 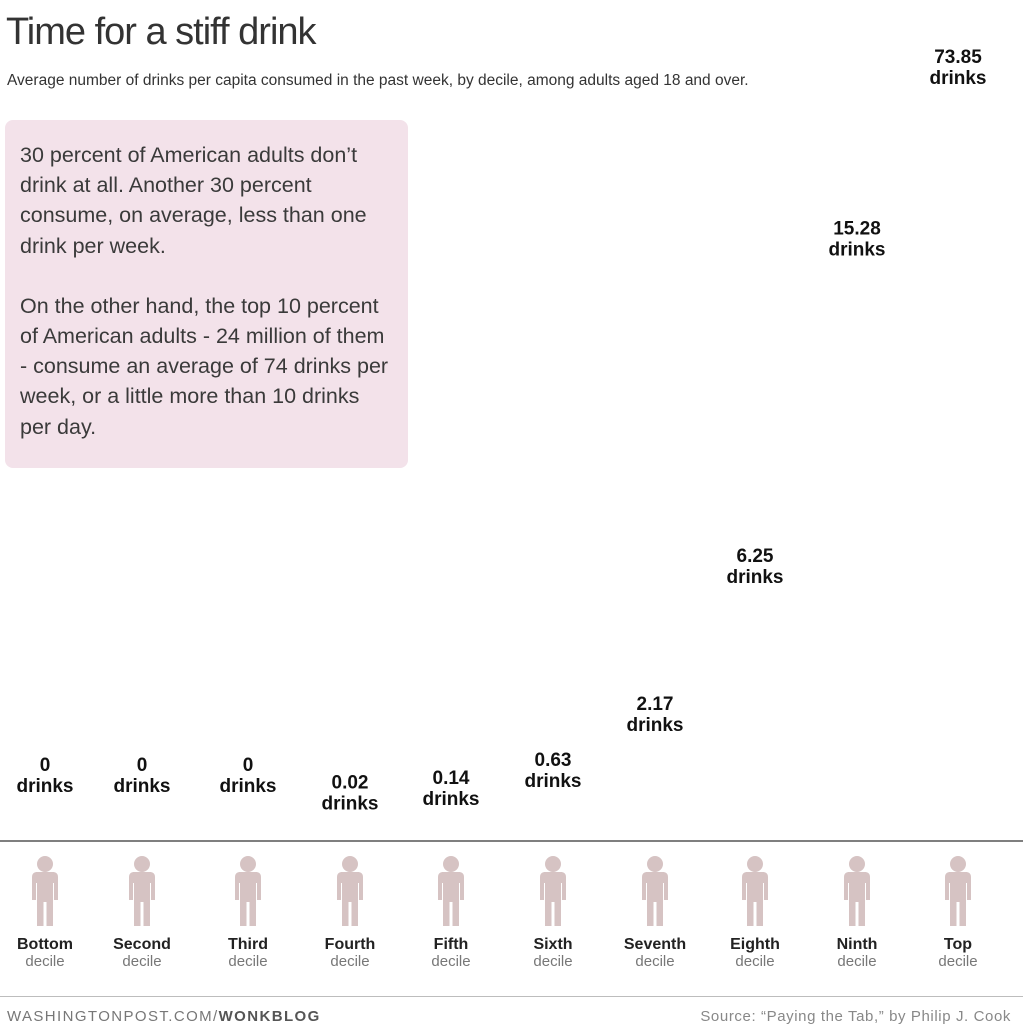 What do you see at coordinates (349, 803) in the screenshot?
I see `unit-label-4: drinks` at bounding box center [349, 803].